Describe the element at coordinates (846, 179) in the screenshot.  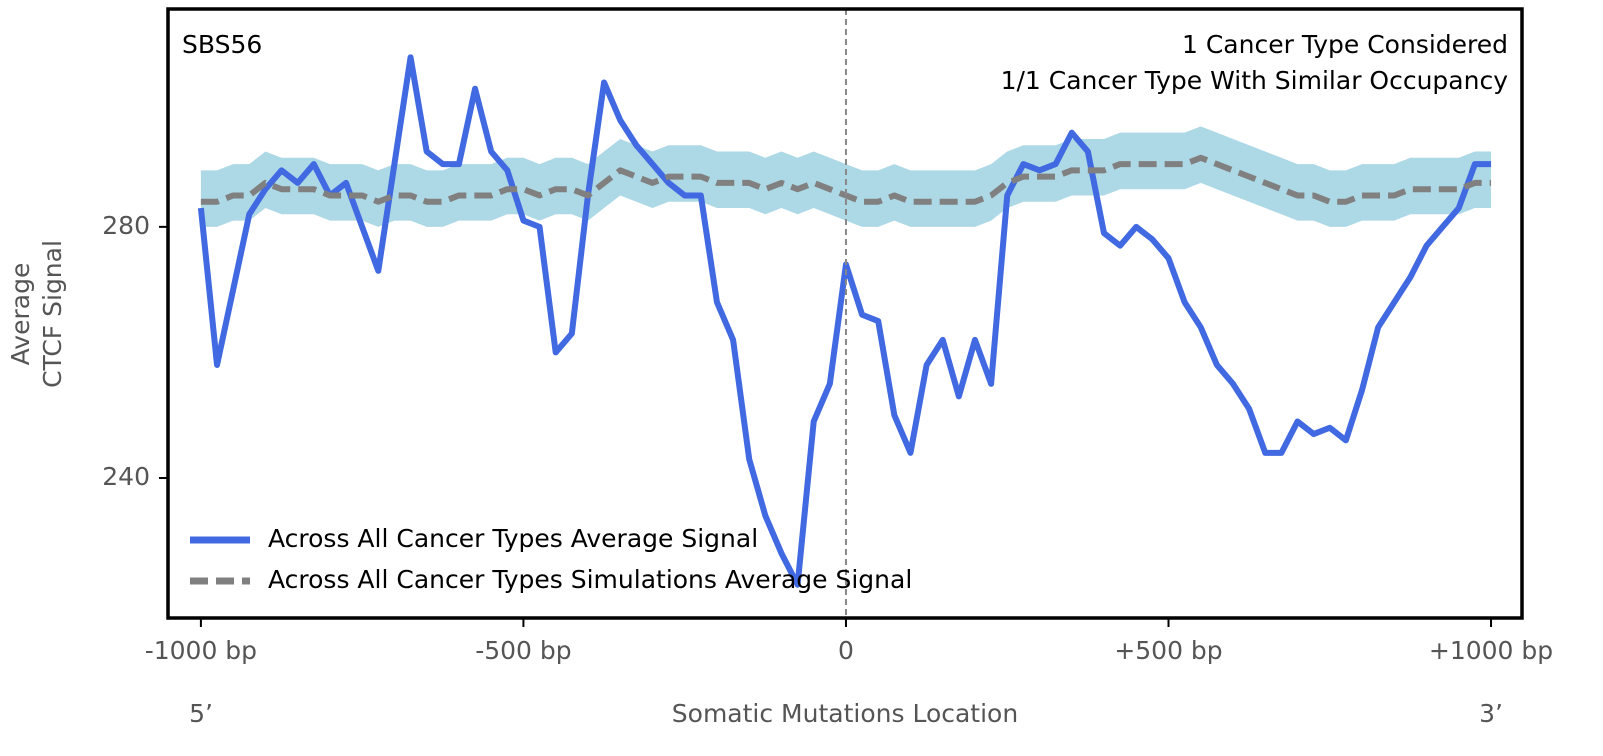
I see `data-line` at that location.